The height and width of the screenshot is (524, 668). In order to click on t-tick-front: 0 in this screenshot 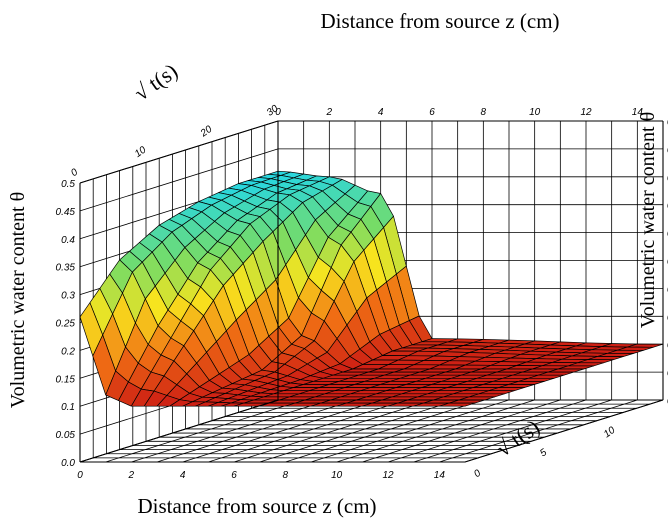, I will do `click(477, 474)`.